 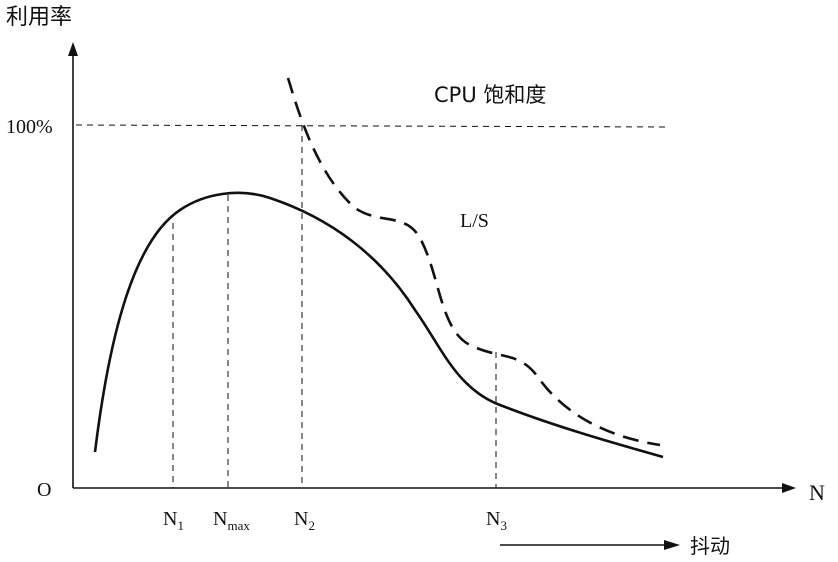 What do you see at coordinates (29, 127) in the screenshot?
I see `y-100-percent-label: 100%` at bounding box center [29, 127].